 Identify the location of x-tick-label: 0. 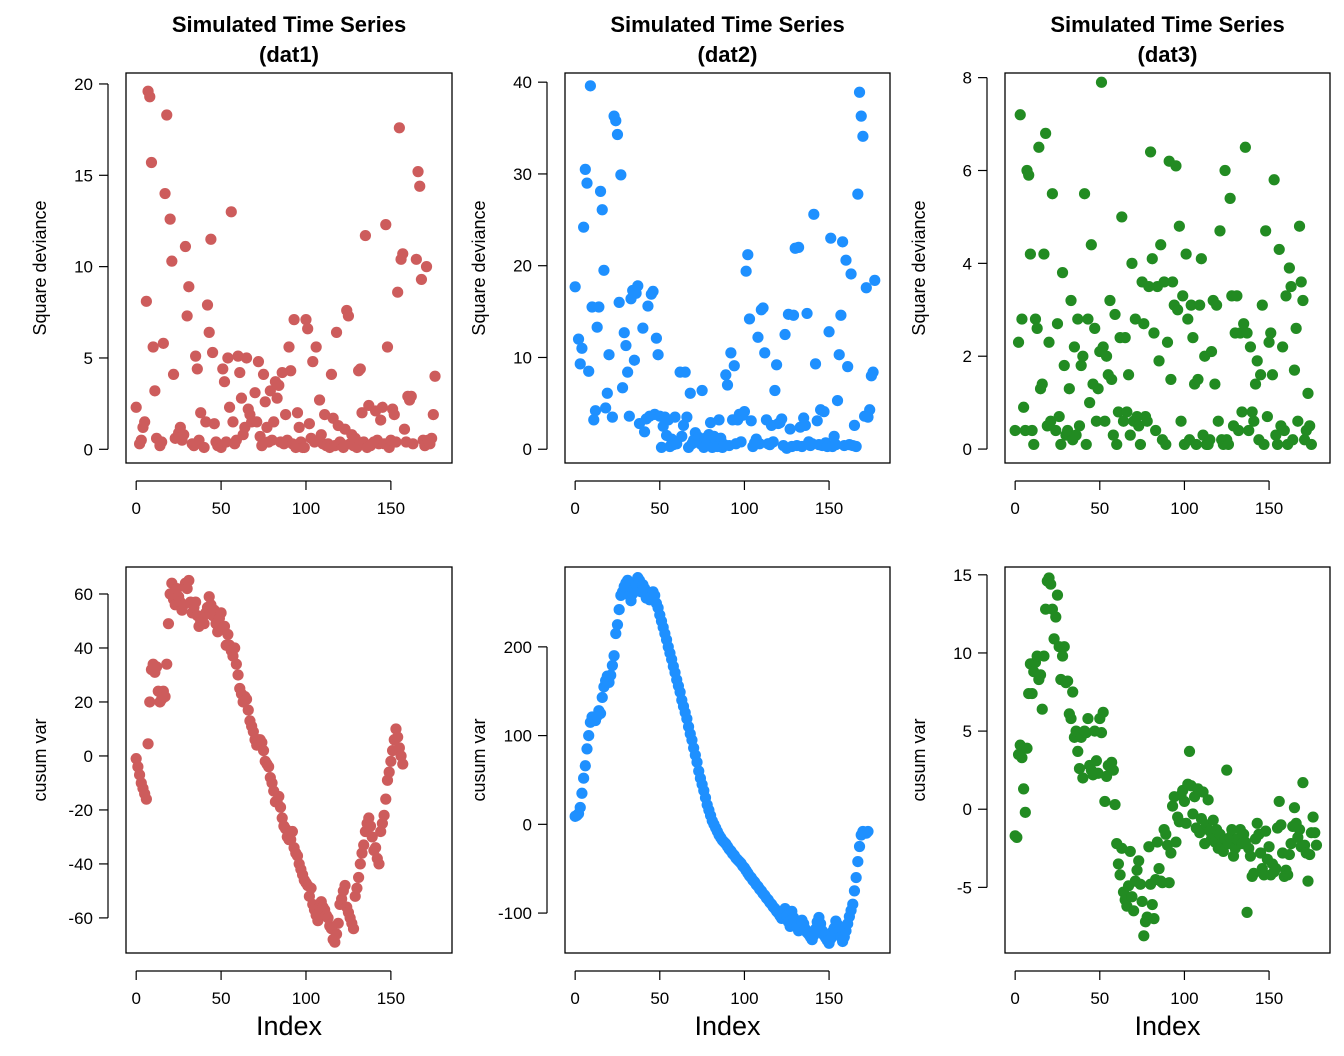
(135, 508).